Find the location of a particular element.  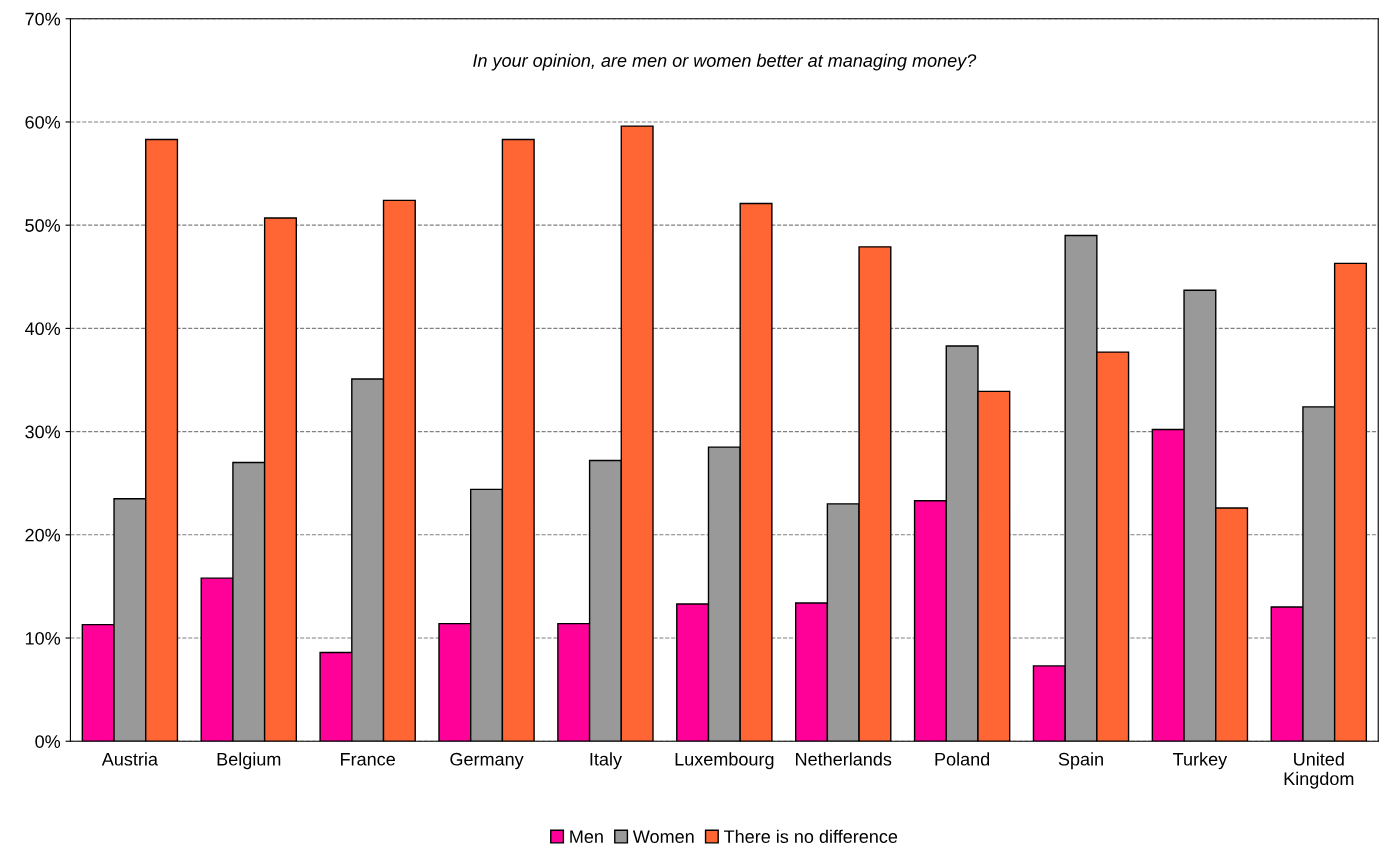

y-tick-label: 30% is located at coordinates (43, 432).